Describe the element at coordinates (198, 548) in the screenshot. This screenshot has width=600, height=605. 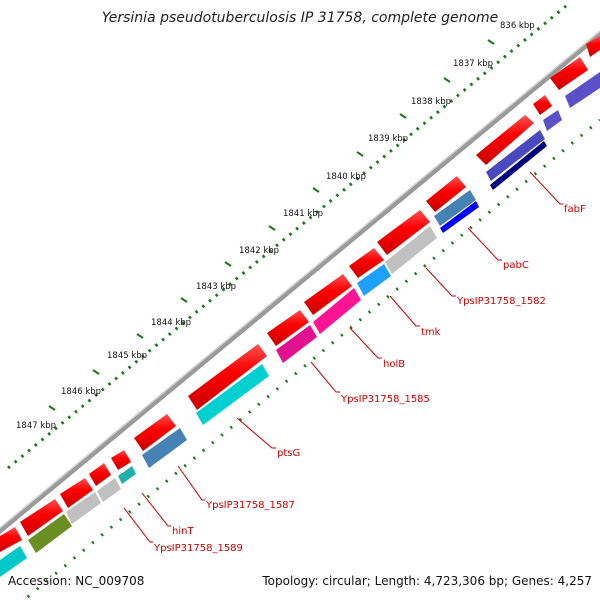
I see `gene-label: YpsIP31758_1589` at that location.